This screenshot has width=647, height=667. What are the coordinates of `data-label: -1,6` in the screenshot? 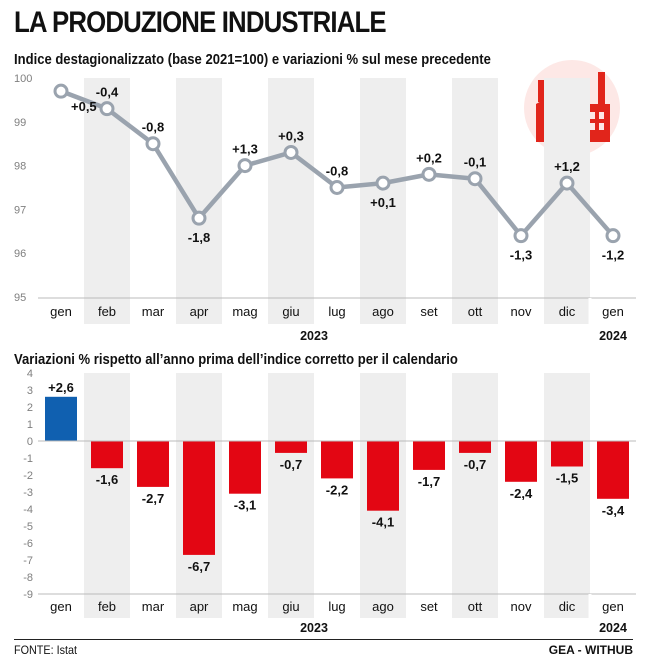 It's located at (107, 479).